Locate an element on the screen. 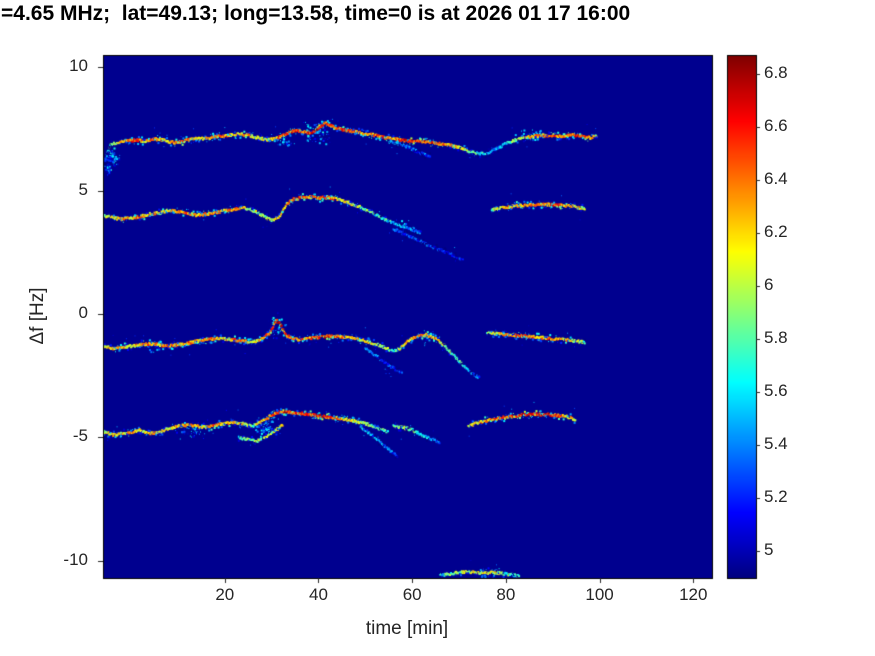 The image size is (875, 656). colorbar-tick-label: 5.8 is located at coordinates (776, 338).